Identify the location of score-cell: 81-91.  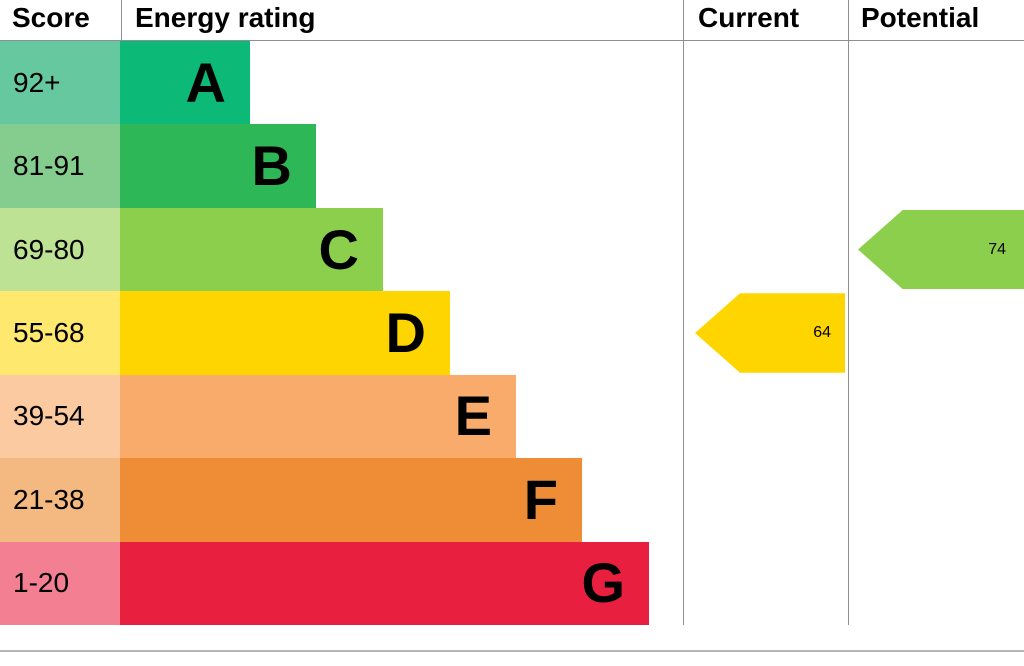
(60, 166).